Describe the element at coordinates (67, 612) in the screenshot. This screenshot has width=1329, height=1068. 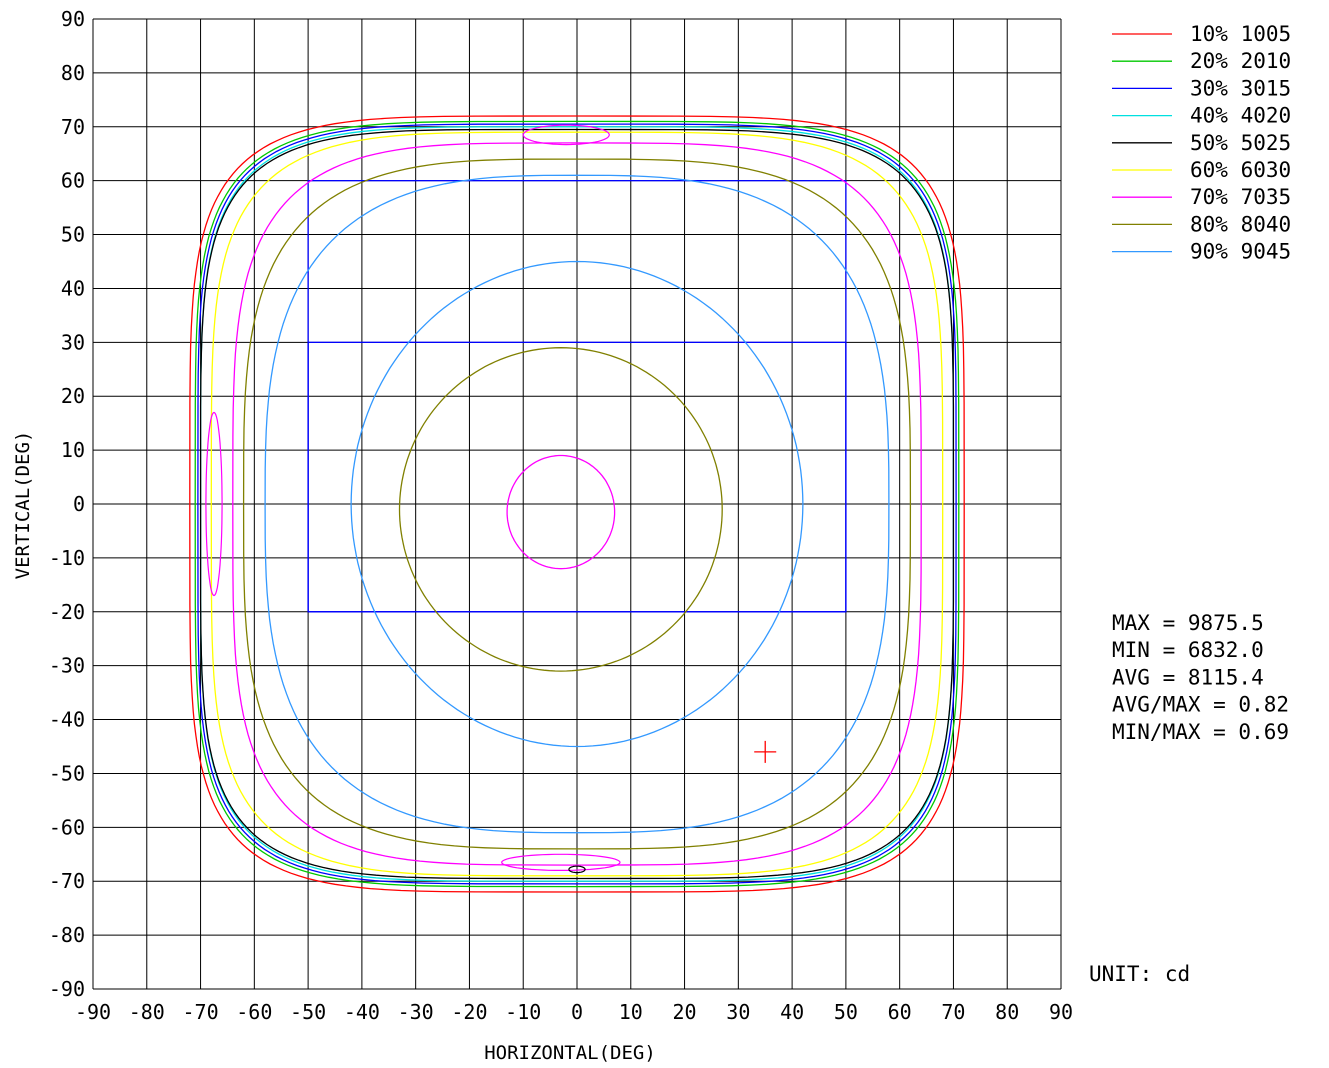
I see `y-tick-label: -20` at that location.